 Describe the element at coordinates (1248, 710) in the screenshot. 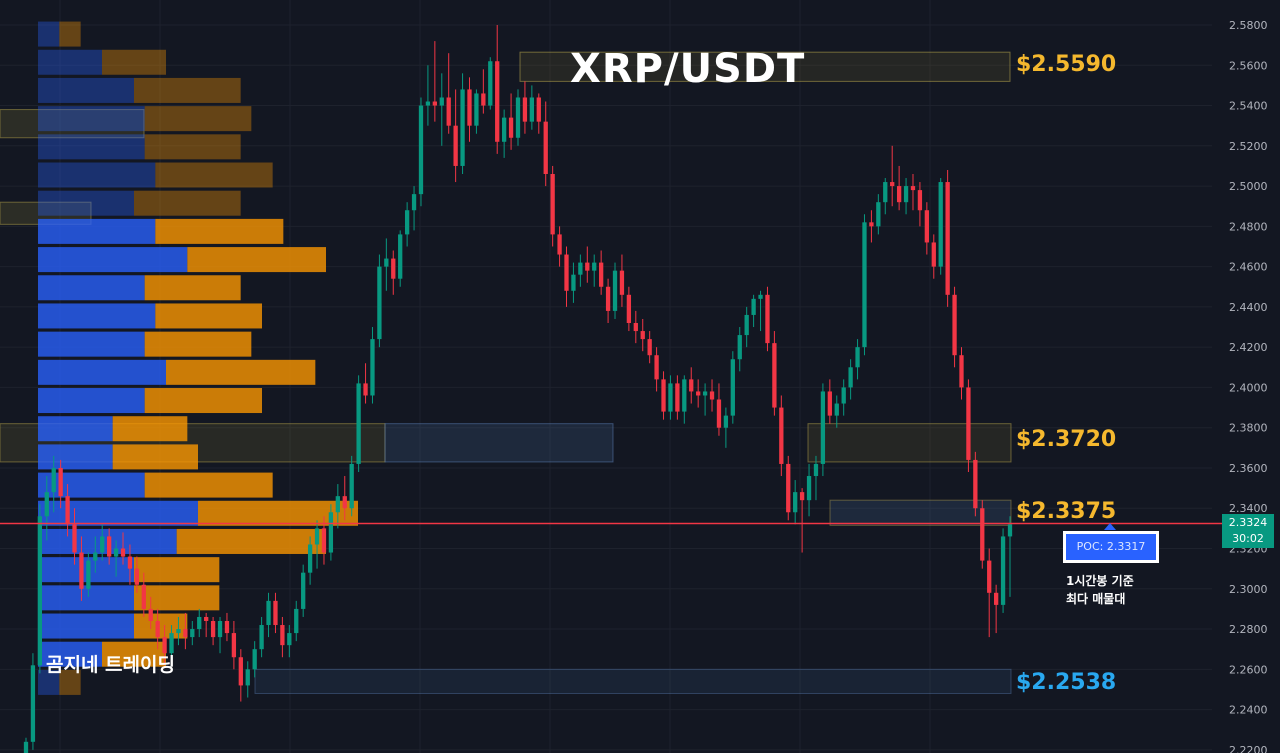

I see `y-tick-label-1: 2.2400` at that location.